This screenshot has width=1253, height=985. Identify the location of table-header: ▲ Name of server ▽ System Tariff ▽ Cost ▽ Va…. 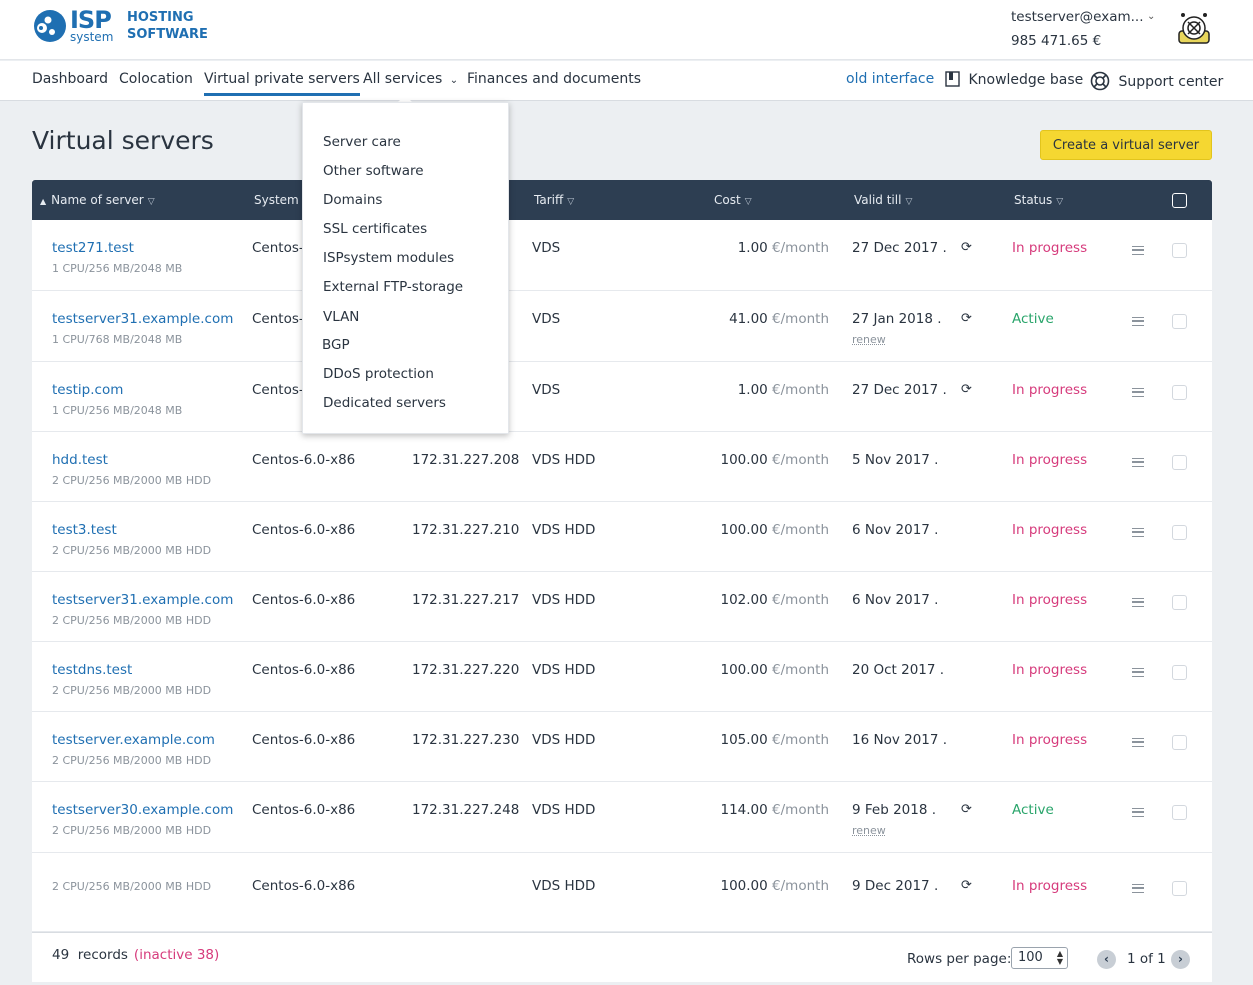
(622, 200).